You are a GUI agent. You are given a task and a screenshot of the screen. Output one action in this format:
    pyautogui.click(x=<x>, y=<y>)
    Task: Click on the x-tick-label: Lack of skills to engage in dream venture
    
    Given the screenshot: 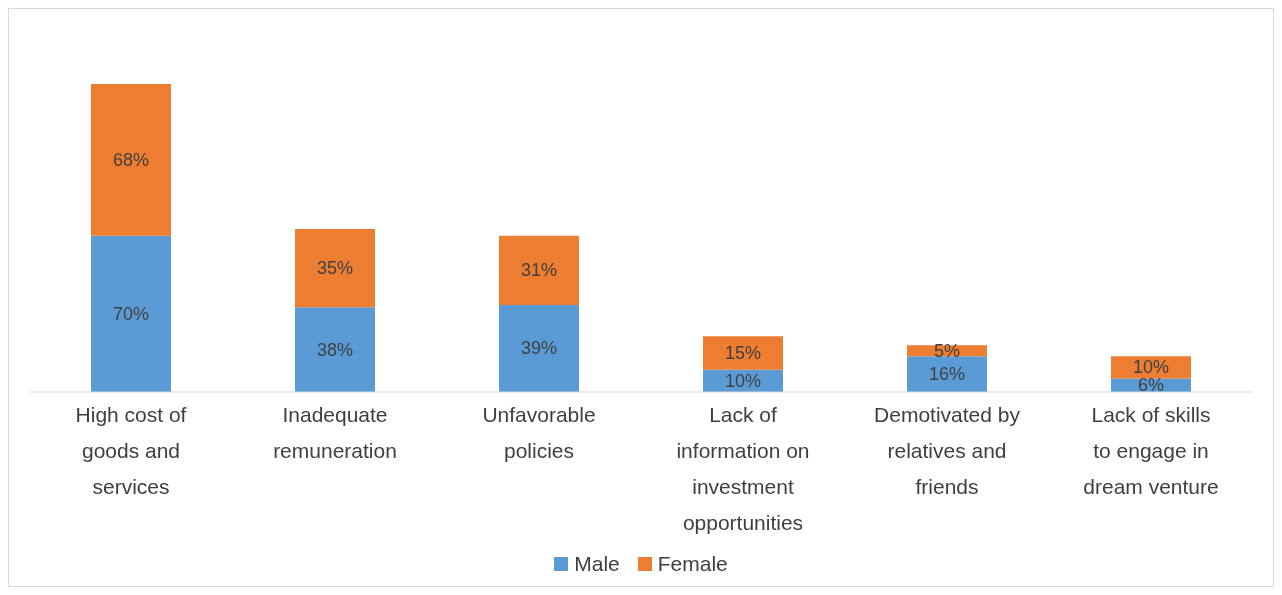 What is the action you would take?
    pyautogui.click(x=1151, y=450)
    